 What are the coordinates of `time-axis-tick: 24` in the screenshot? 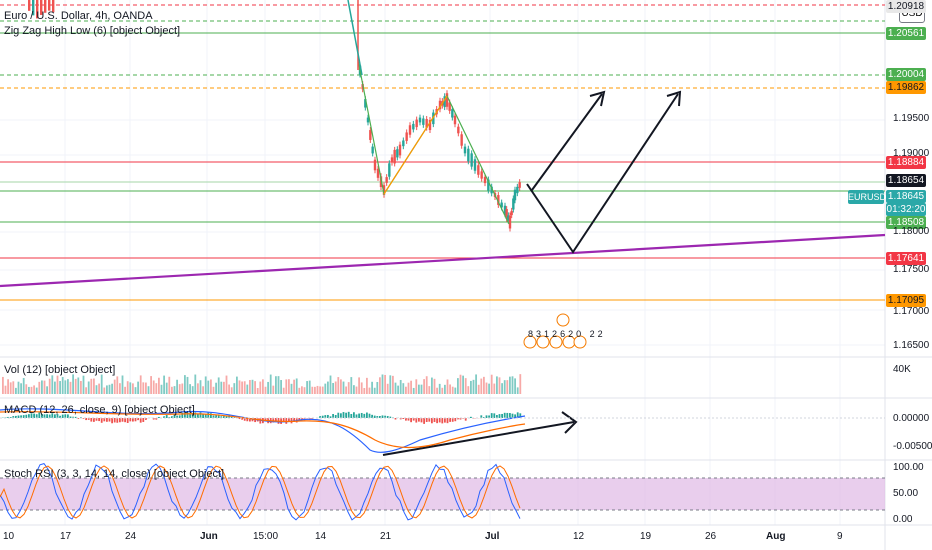 It's located at (131, 536).